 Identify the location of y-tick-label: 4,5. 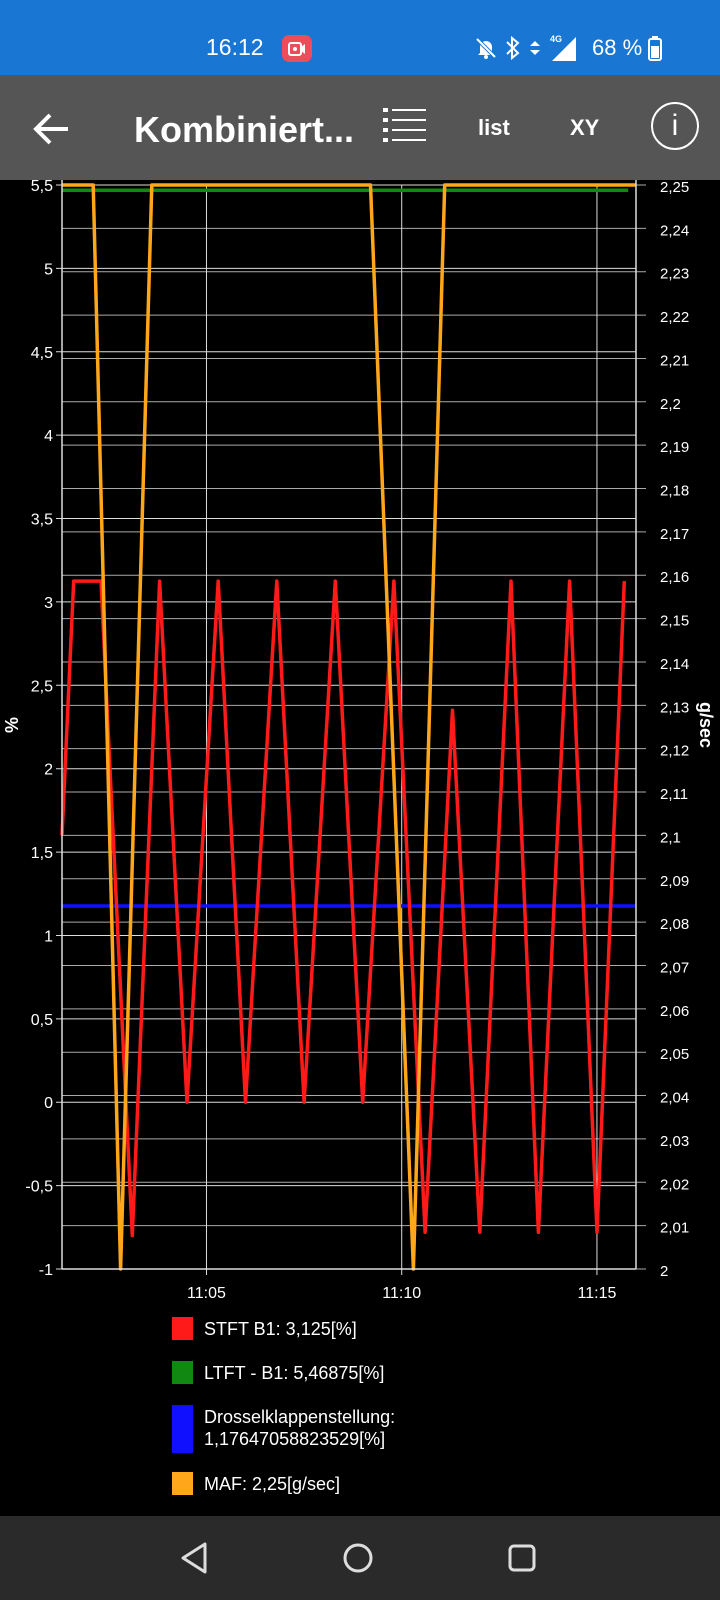
(42, 353).